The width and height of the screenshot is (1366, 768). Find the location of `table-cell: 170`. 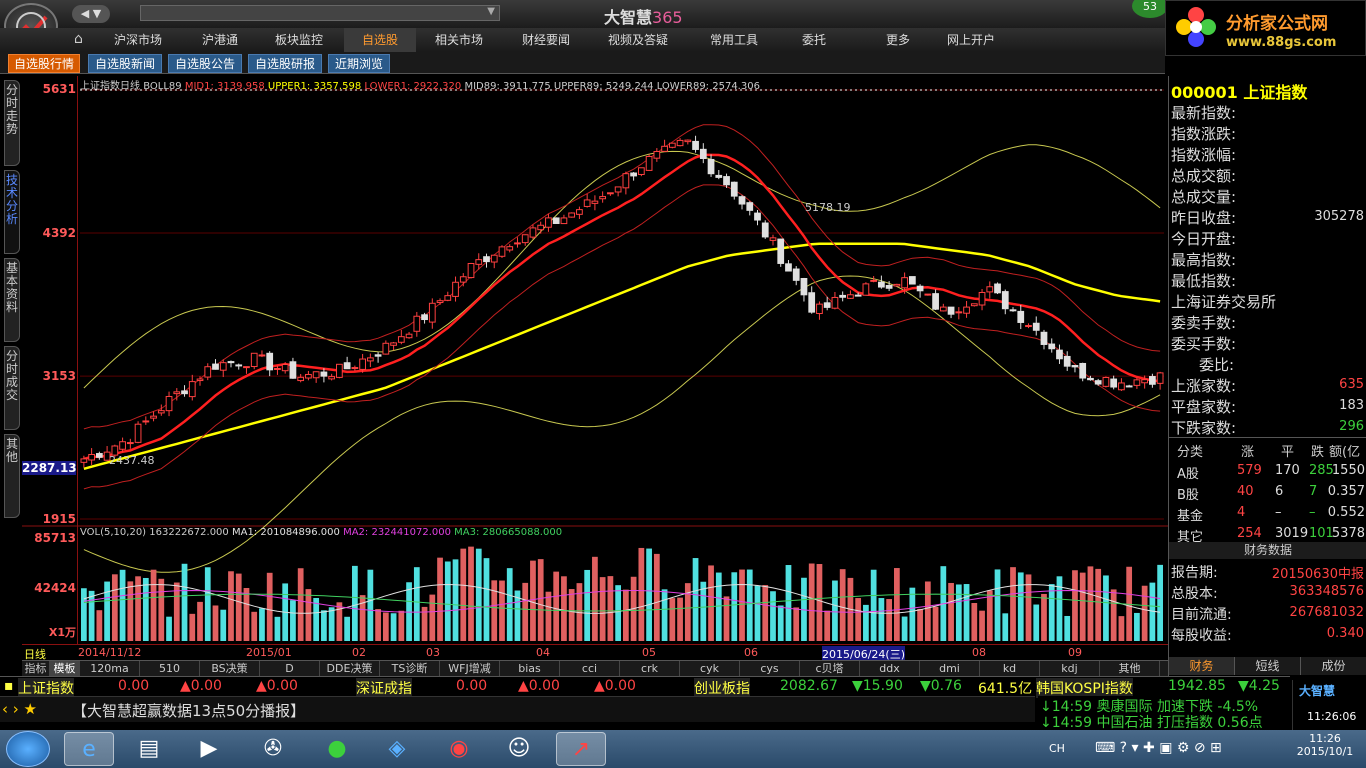

table-cell: 170 is located at coordinates (1287, 470).